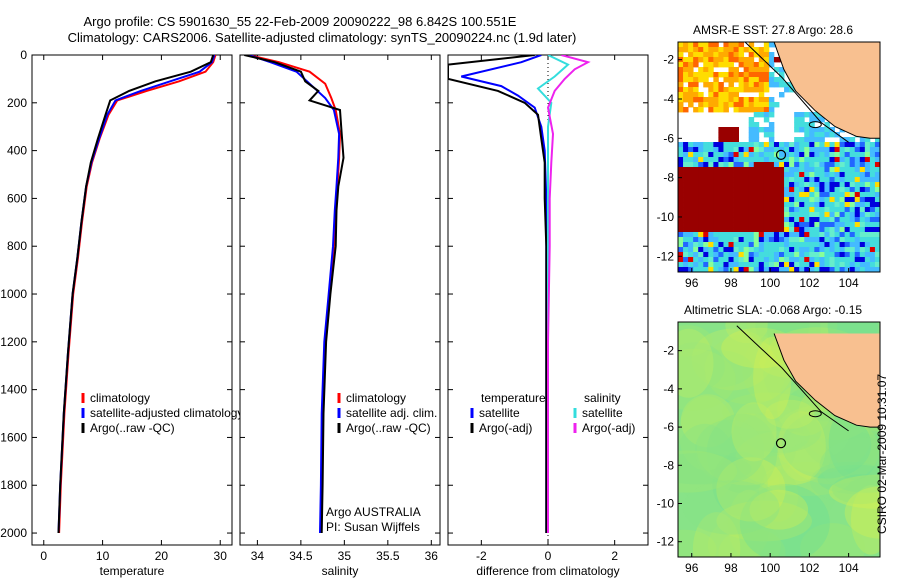 The height and width of the screenshot is (580, 900). I want to click on map-frame, so click(779, 439).